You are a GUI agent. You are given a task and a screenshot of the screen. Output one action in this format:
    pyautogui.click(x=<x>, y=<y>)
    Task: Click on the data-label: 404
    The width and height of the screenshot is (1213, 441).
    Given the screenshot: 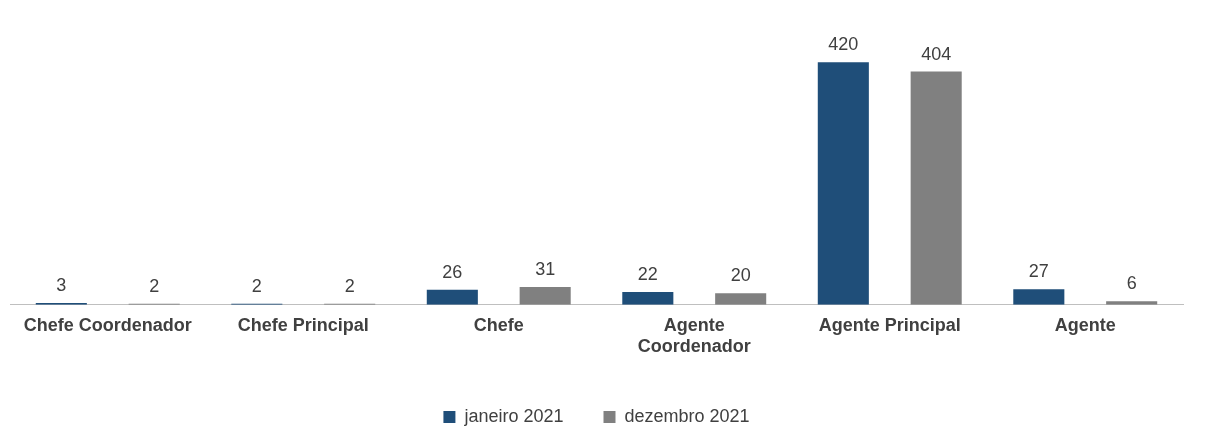 What is the action you would take?
    pyautogui.click(x=936, y=53)
    